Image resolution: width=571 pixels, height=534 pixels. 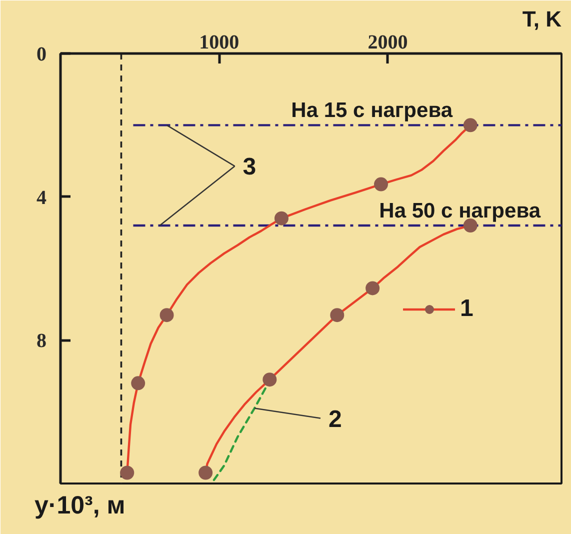 What do you see at coordinates (467, 308) in the screenshot?
I see `legend-label: 1` at bounding box center [467, 308].